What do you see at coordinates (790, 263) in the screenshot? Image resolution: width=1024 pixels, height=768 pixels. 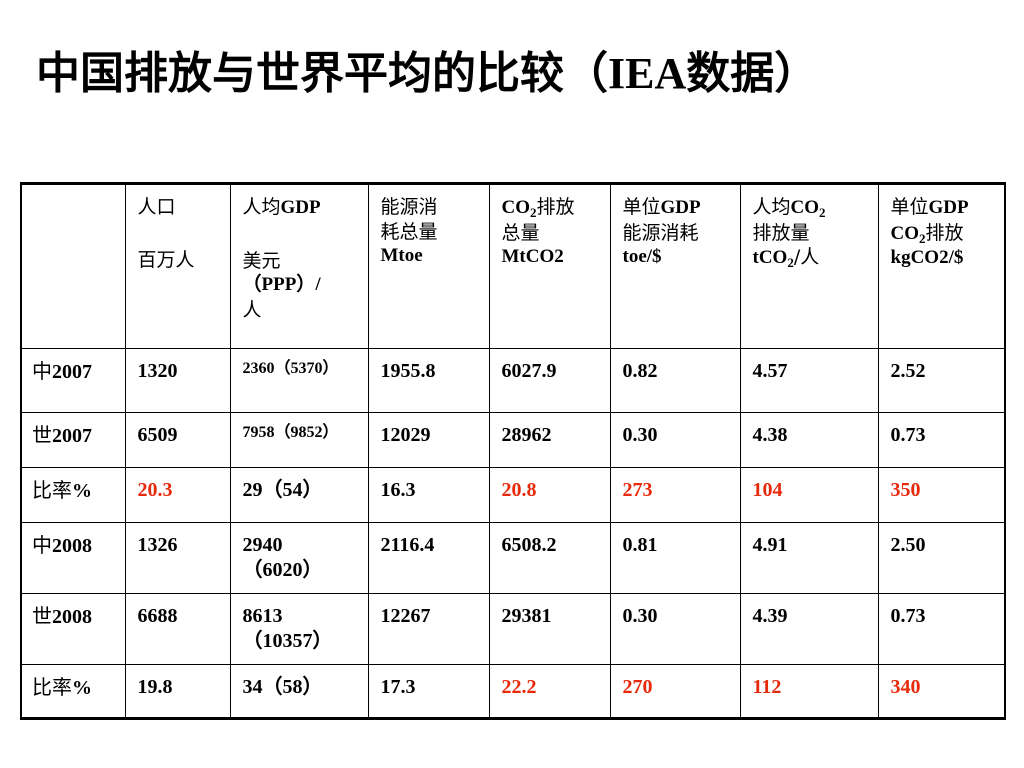 I see `header-cpc-line3-sub: 2` at bounding box center [790, 263].